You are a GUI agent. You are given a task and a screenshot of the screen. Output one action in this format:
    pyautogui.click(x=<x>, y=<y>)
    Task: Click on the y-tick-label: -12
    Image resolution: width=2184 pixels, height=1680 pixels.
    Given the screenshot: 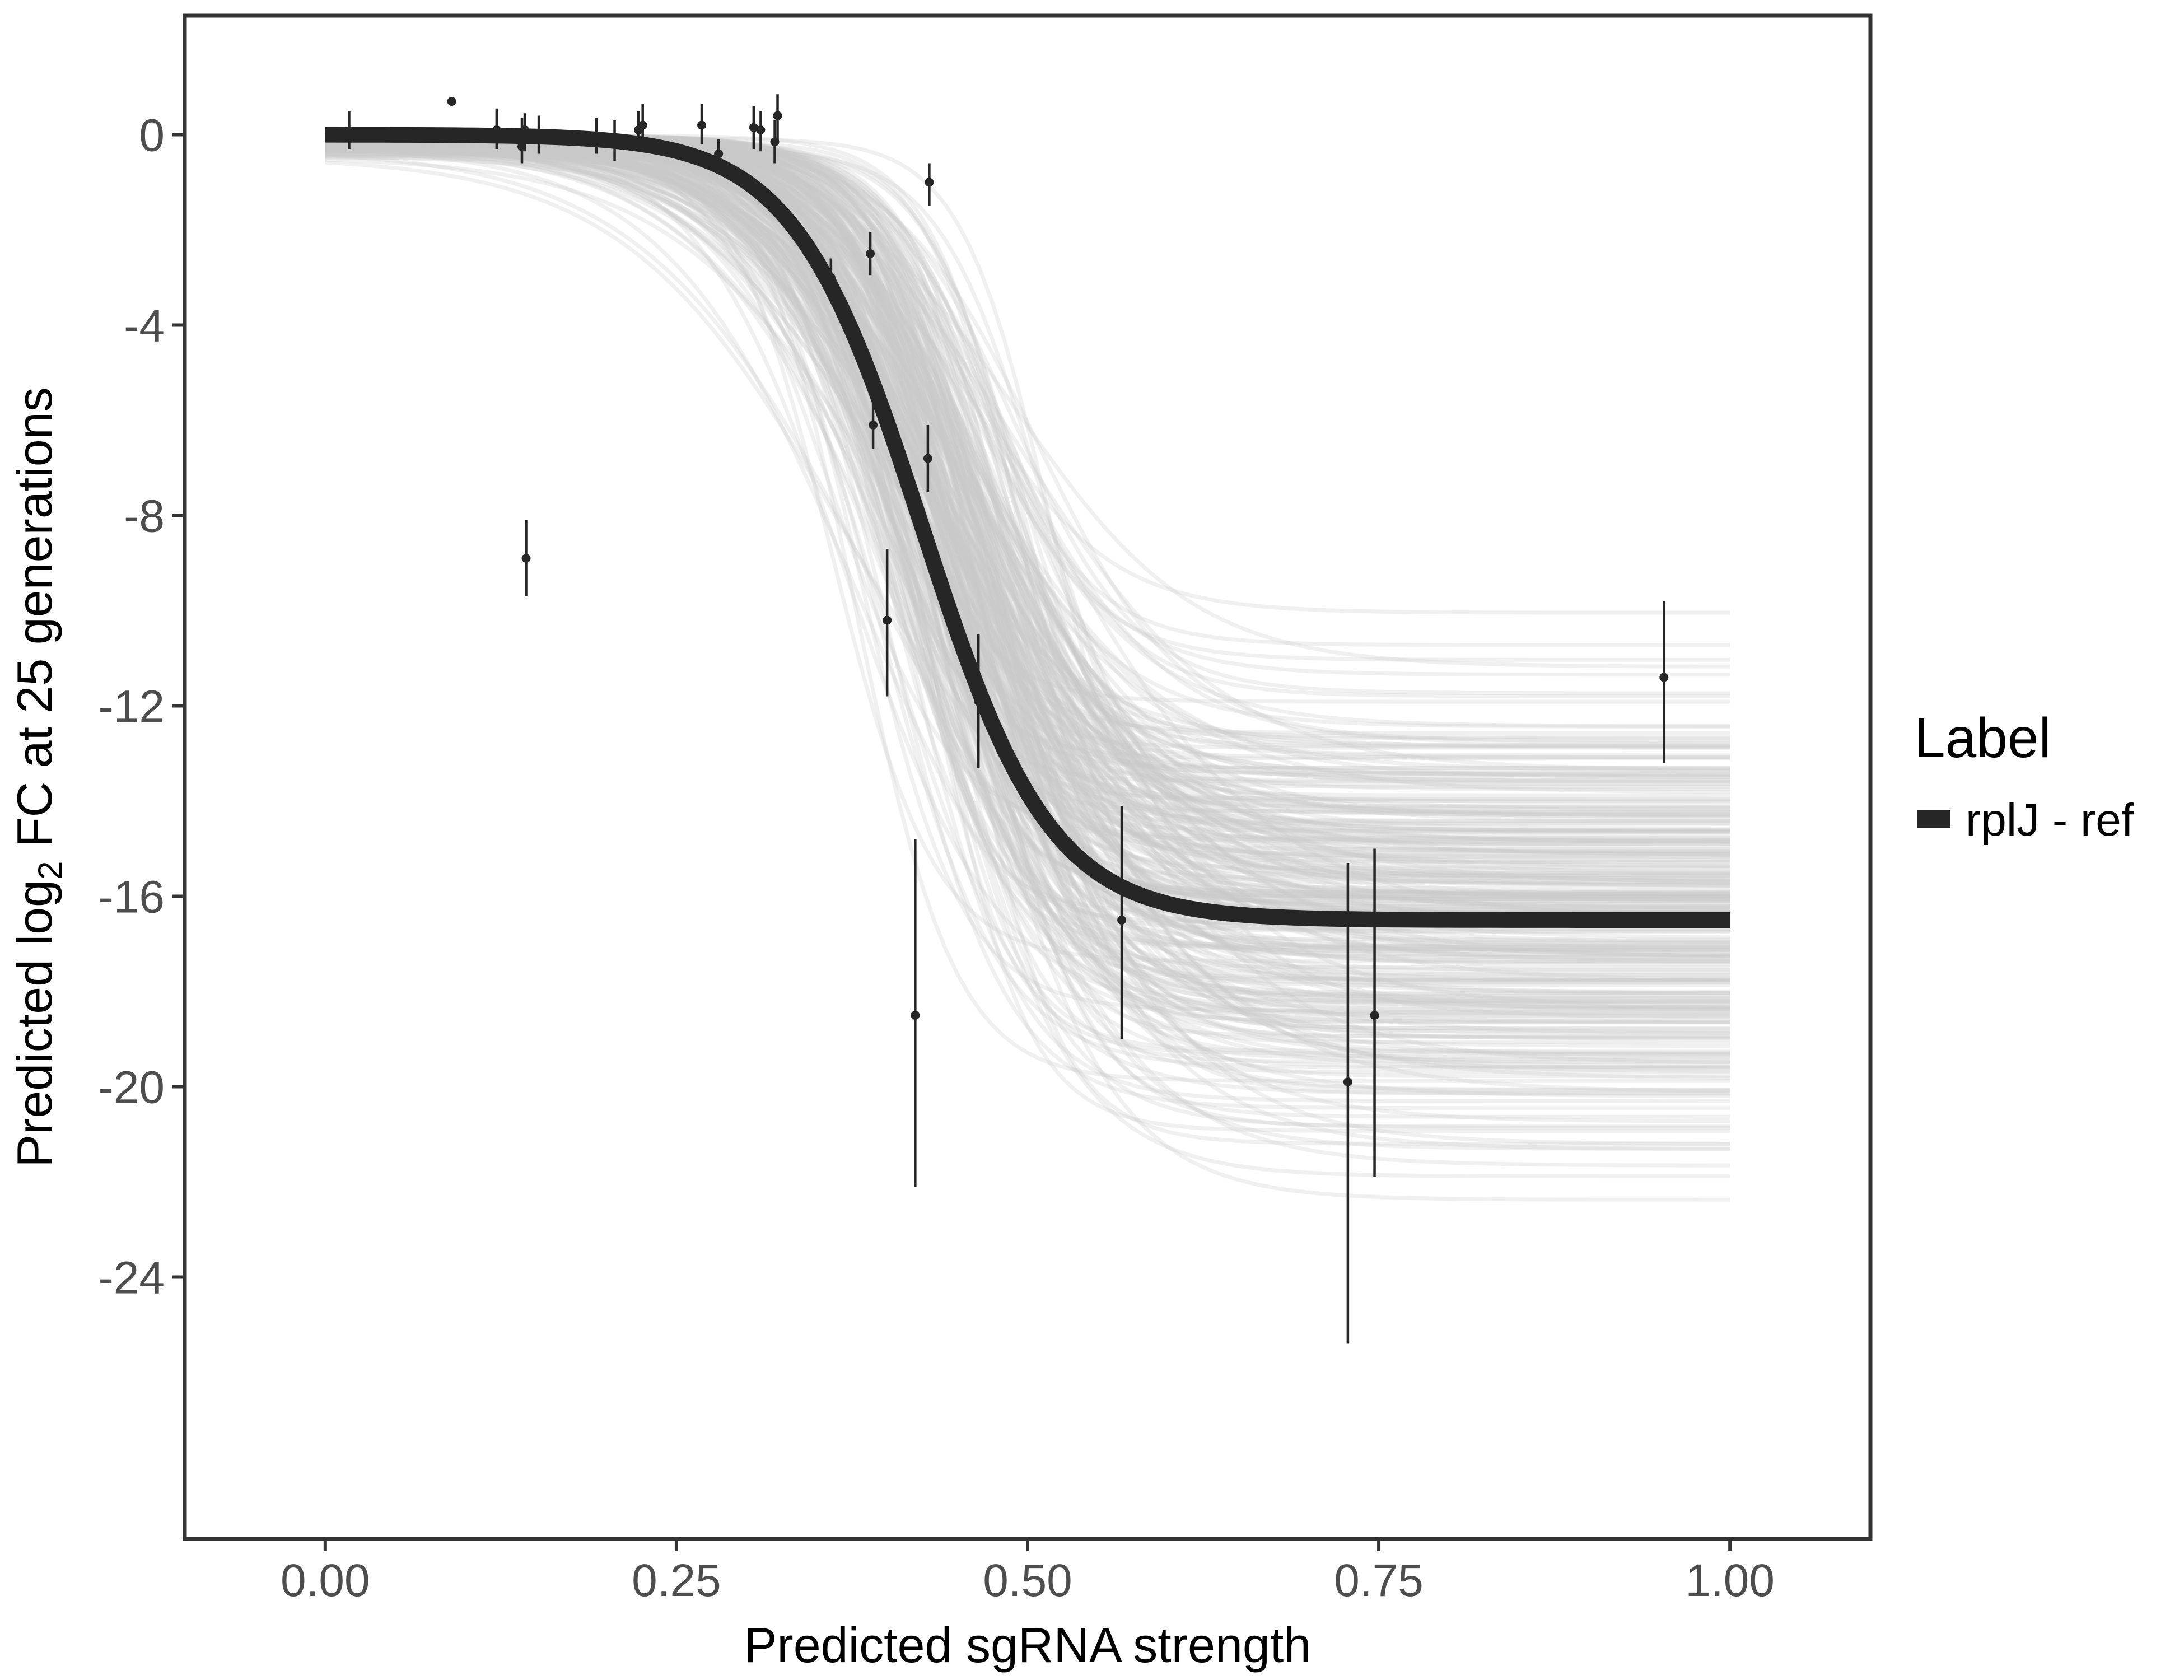 What is the action you would take?
    pyautogui.click(x=132, y=707)
    